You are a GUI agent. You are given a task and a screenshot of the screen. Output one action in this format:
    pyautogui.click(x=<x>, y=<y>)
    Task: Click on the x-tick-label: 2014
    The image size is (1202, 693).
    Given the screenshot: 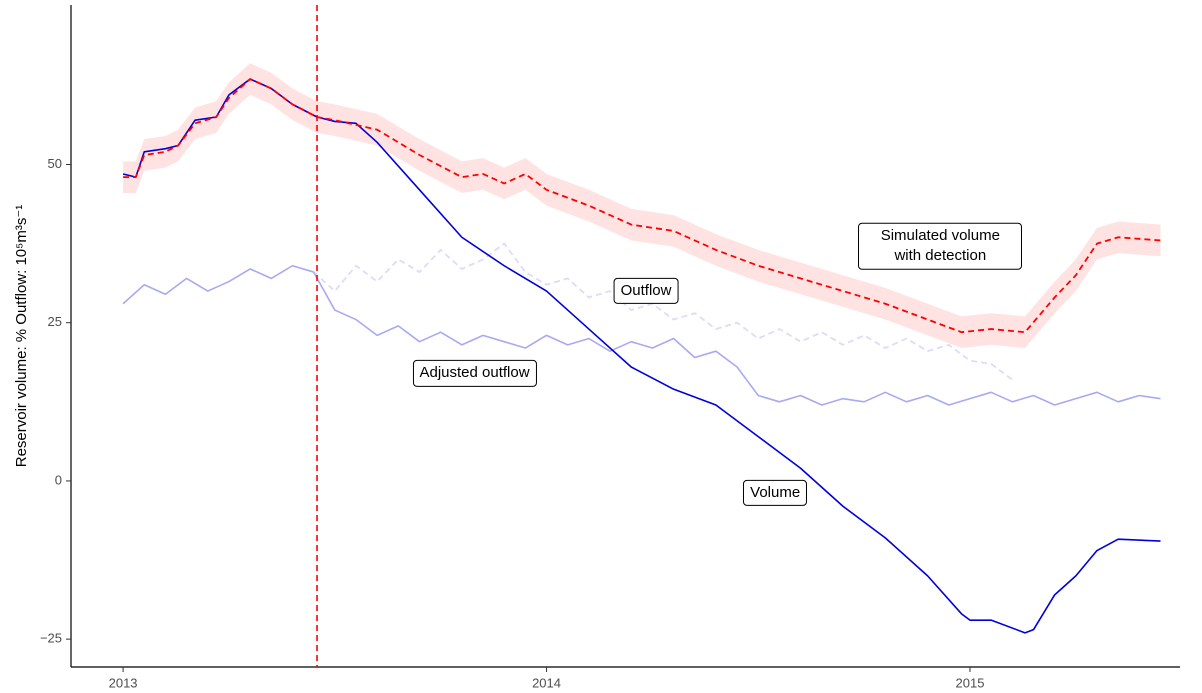 What is the action you would take?
    pyautogui.click(x=546, y=682)
    